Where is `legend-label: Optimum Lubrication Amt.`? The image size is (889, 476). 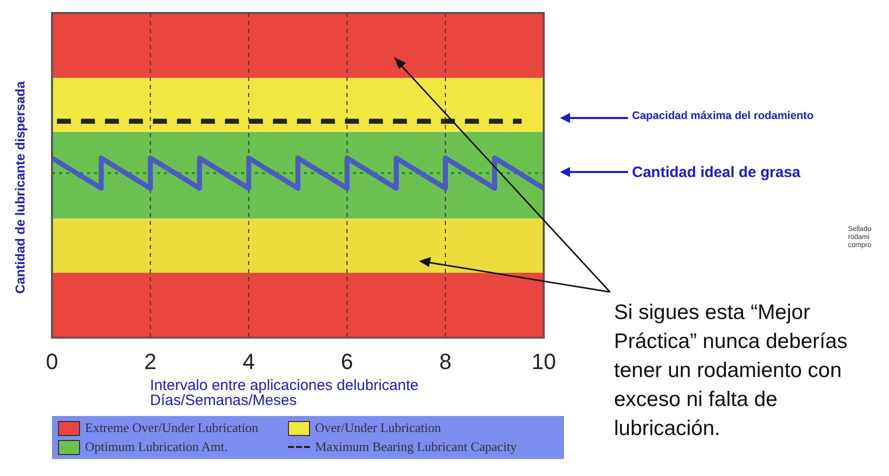
legend-label: Optimum Lubrication Amt. is located at coordinates (156, 447).